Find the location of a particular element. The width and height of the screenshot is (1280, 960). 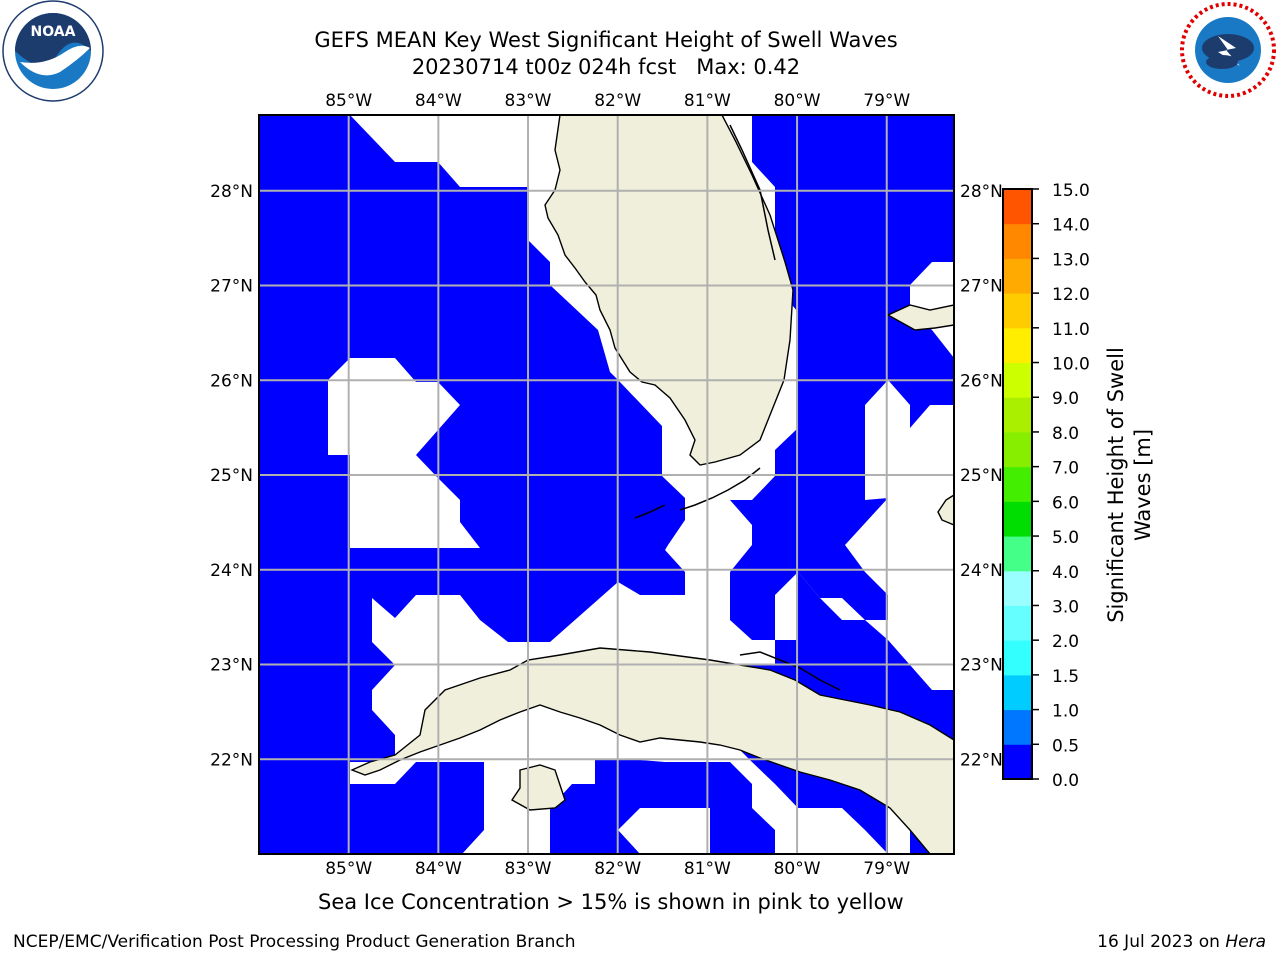

footer-date-text: 16 Jul 2023 on is located at coordinates (1161, 942).